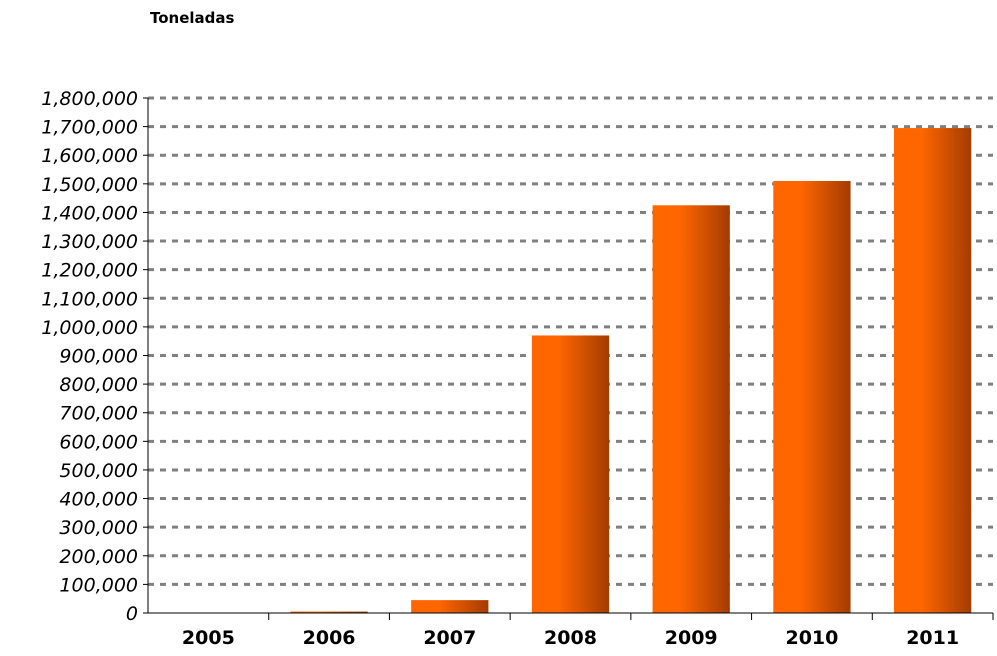 Image resolution: width=997 pixels, height=656 pixels. I want to click on y-tick-label: 1,200,000, so click(89, 271).